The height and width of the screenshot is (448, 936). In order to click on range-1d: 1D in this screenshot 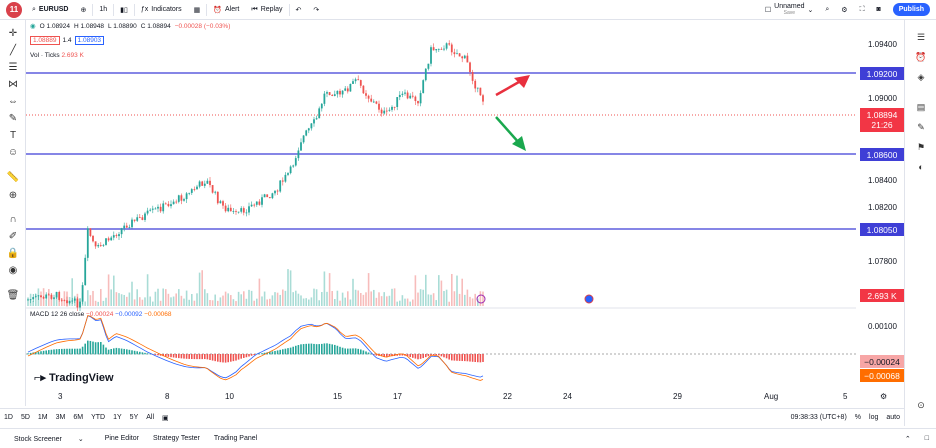, I will do `click(8, 417)`.